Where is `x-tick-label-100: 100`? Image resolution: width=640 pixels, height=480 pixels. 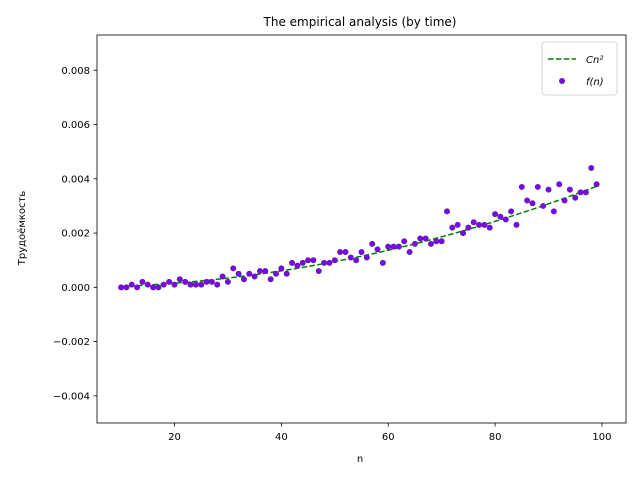
x-tick-label-100: 100 is located at coordinates (601, 437).